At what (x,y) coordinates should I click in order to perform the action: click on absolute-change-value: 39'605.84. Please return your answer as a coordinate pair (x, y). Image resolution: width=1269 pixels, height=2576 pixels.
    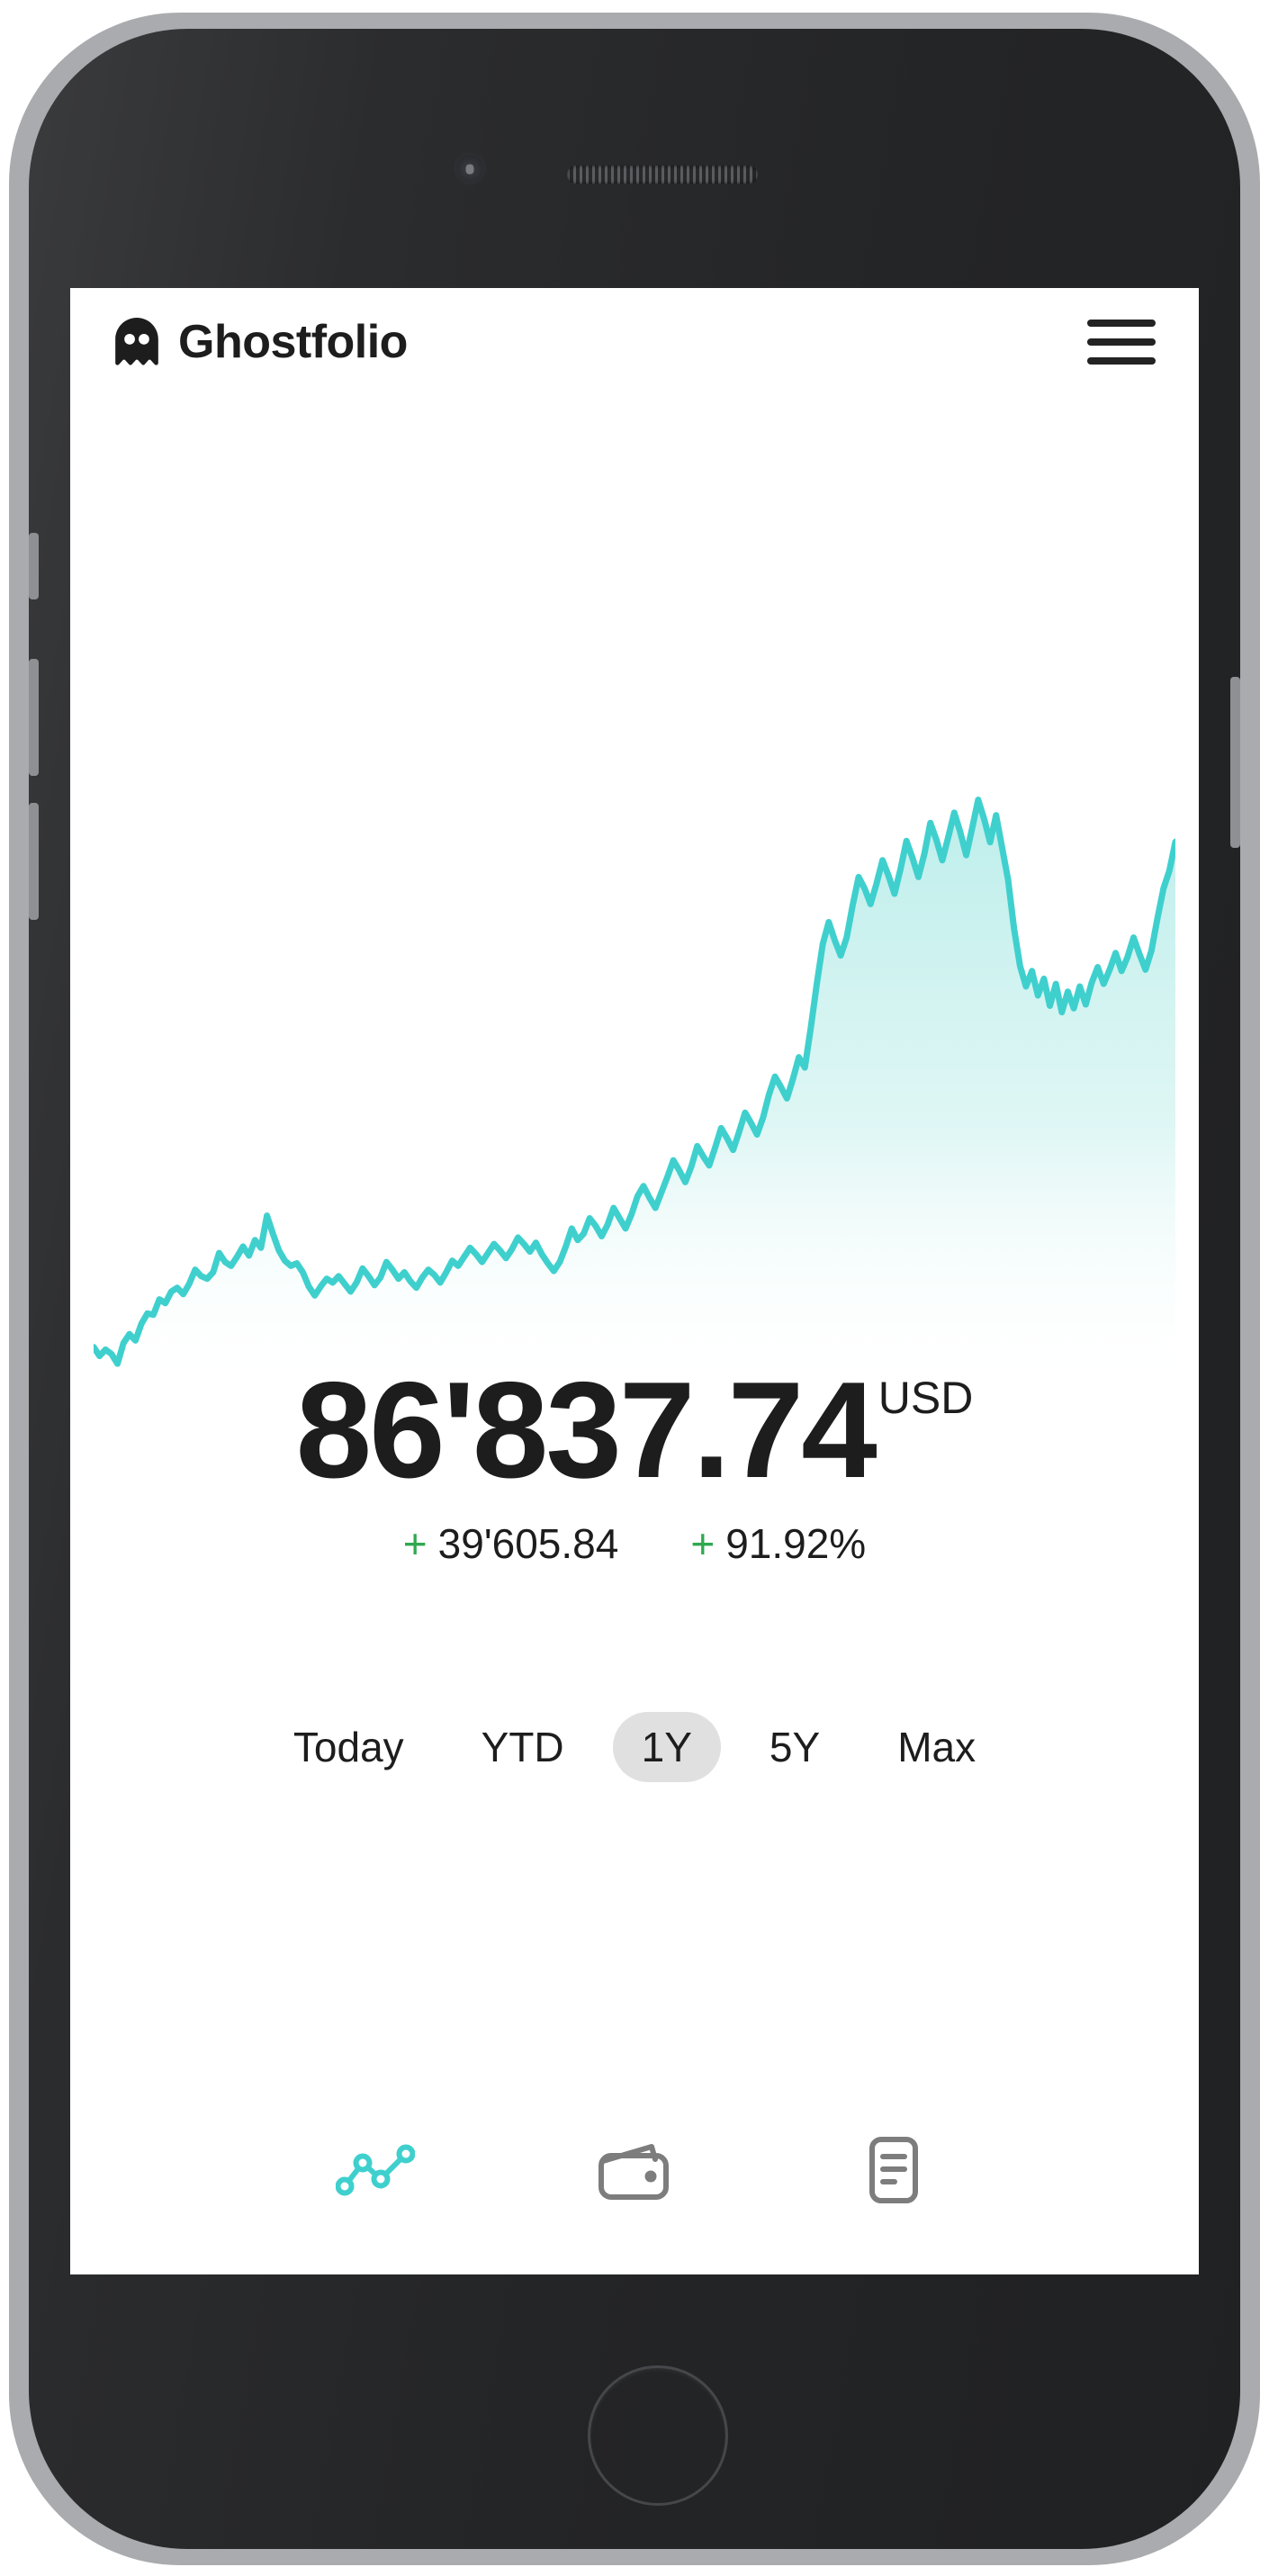
    Looking at the image, I should click on (528, 1543).